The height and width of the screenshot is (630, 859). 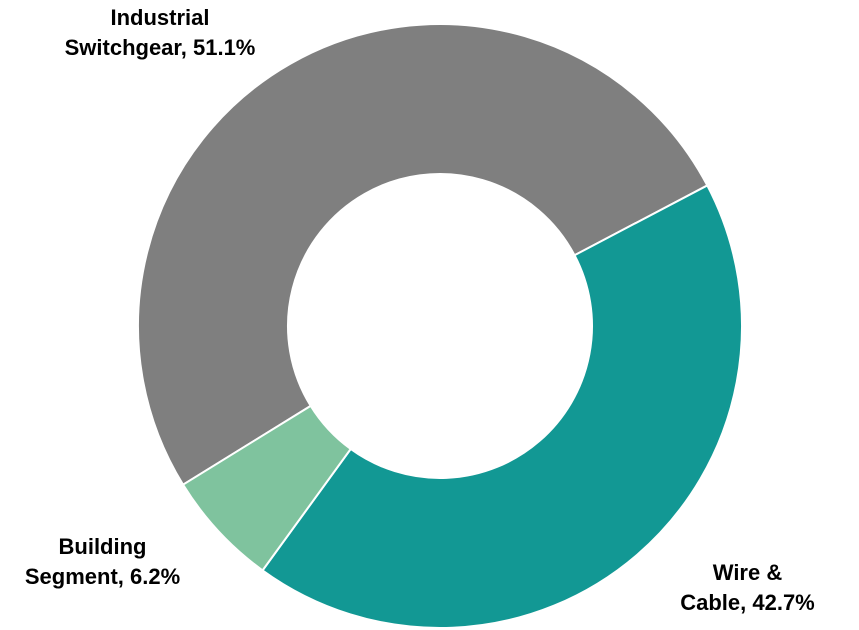 What do you see at coordinates (102, 546) in the screenshot?
I see `slice-label-building-segment-line1: Building` at bounding box center [102, 546].